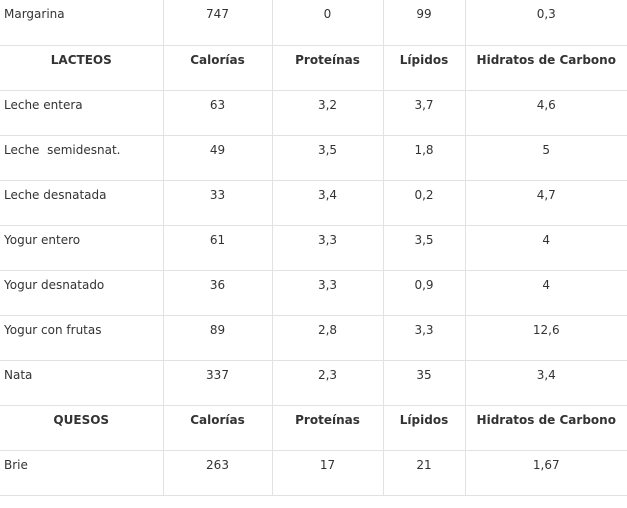 This screenshot has height=508, width=627. I want to click on cell: 747, so click(217, 23).